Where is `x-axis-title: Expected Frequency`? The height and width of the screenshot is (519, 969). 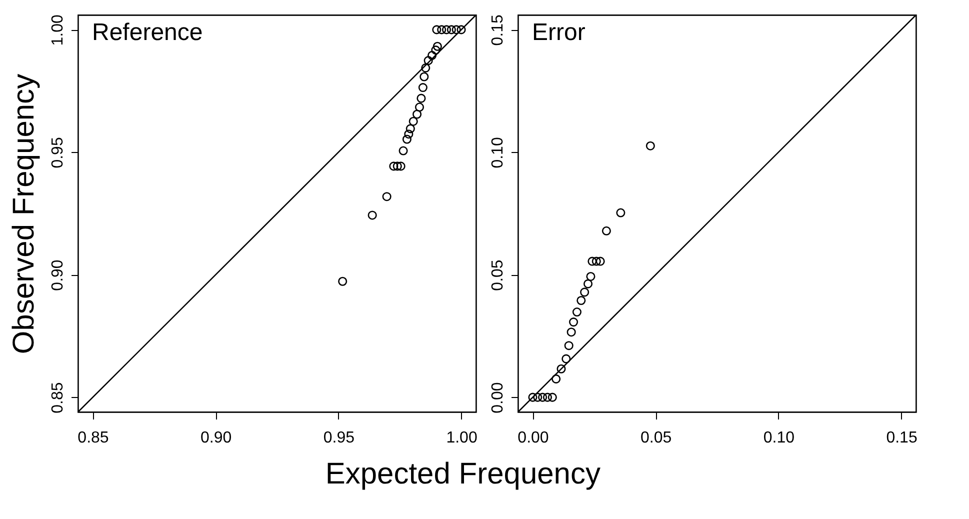 x-axis-title: Expected Frequency is located at coordinates (462, 474).